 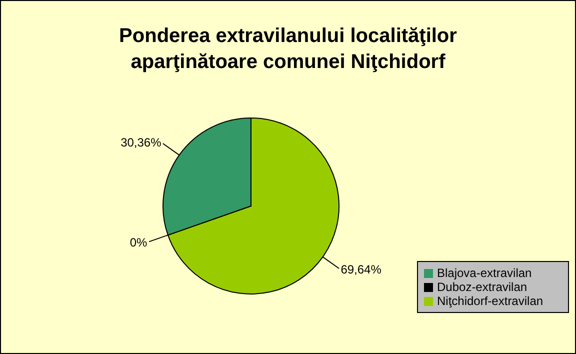 I want to click on data-label: 69,64%, so click(x=361, y=269).